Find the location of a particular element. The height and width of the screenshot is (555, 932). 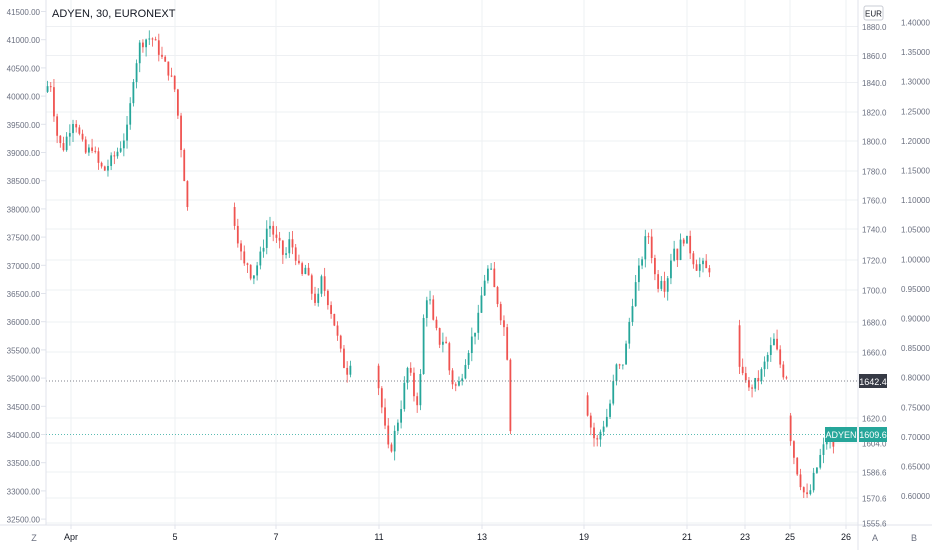

price-axis-label: 1780.0 is located at coordinates (874, 172).